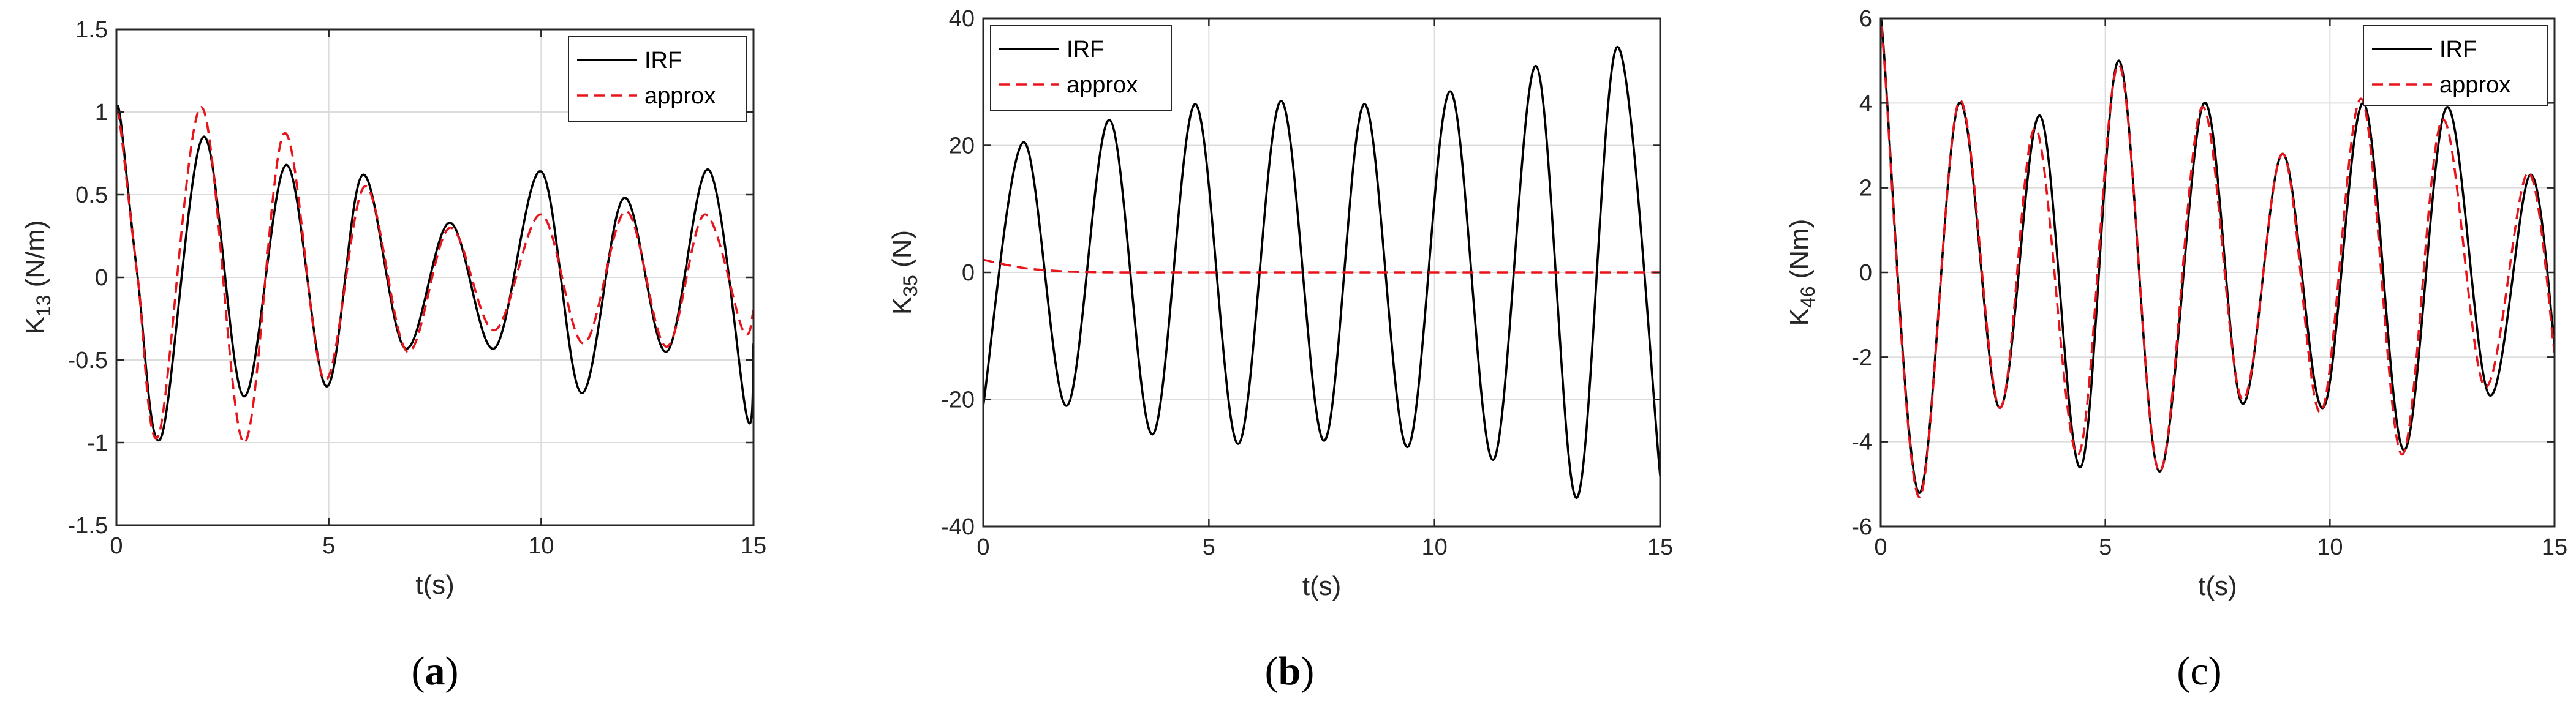 This screenshot has width=2576, height=704. Describe the element at coordinates (1802, 272) in the screenshot. I see `y-axis-label: K46 (Nm)` at that location.